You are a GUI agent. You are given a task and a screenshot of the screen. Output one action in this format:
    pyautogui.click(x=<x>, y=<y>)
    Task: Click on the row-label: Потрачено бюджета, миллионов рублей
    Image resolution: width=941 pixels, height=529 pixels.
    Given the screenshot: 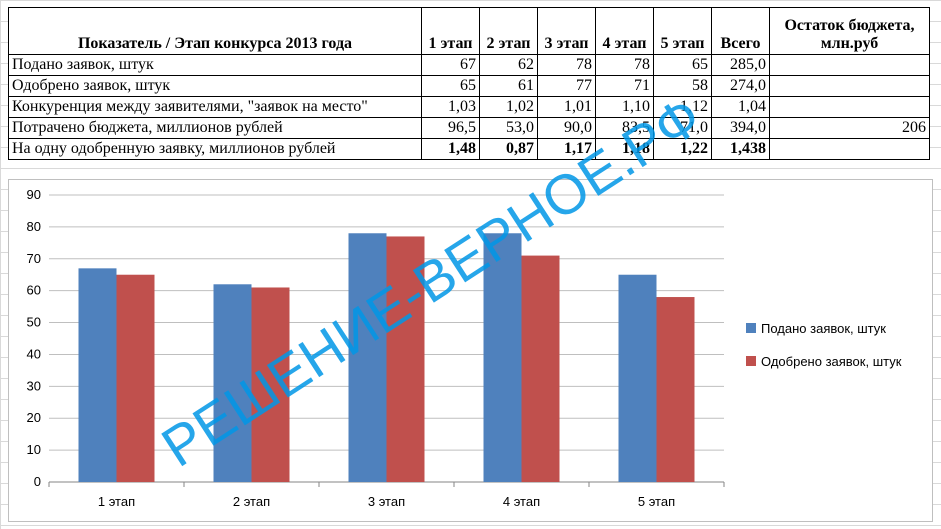 What is the action you would take?
    pyautogui.click(x=215, y=128)
    